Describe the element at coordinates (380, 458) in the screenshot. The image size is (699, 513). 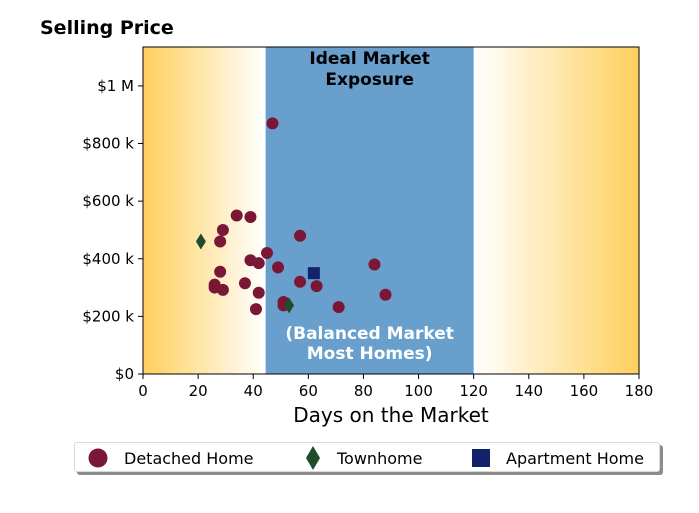
I see `legend-label-townhome: Townhome` at that location.